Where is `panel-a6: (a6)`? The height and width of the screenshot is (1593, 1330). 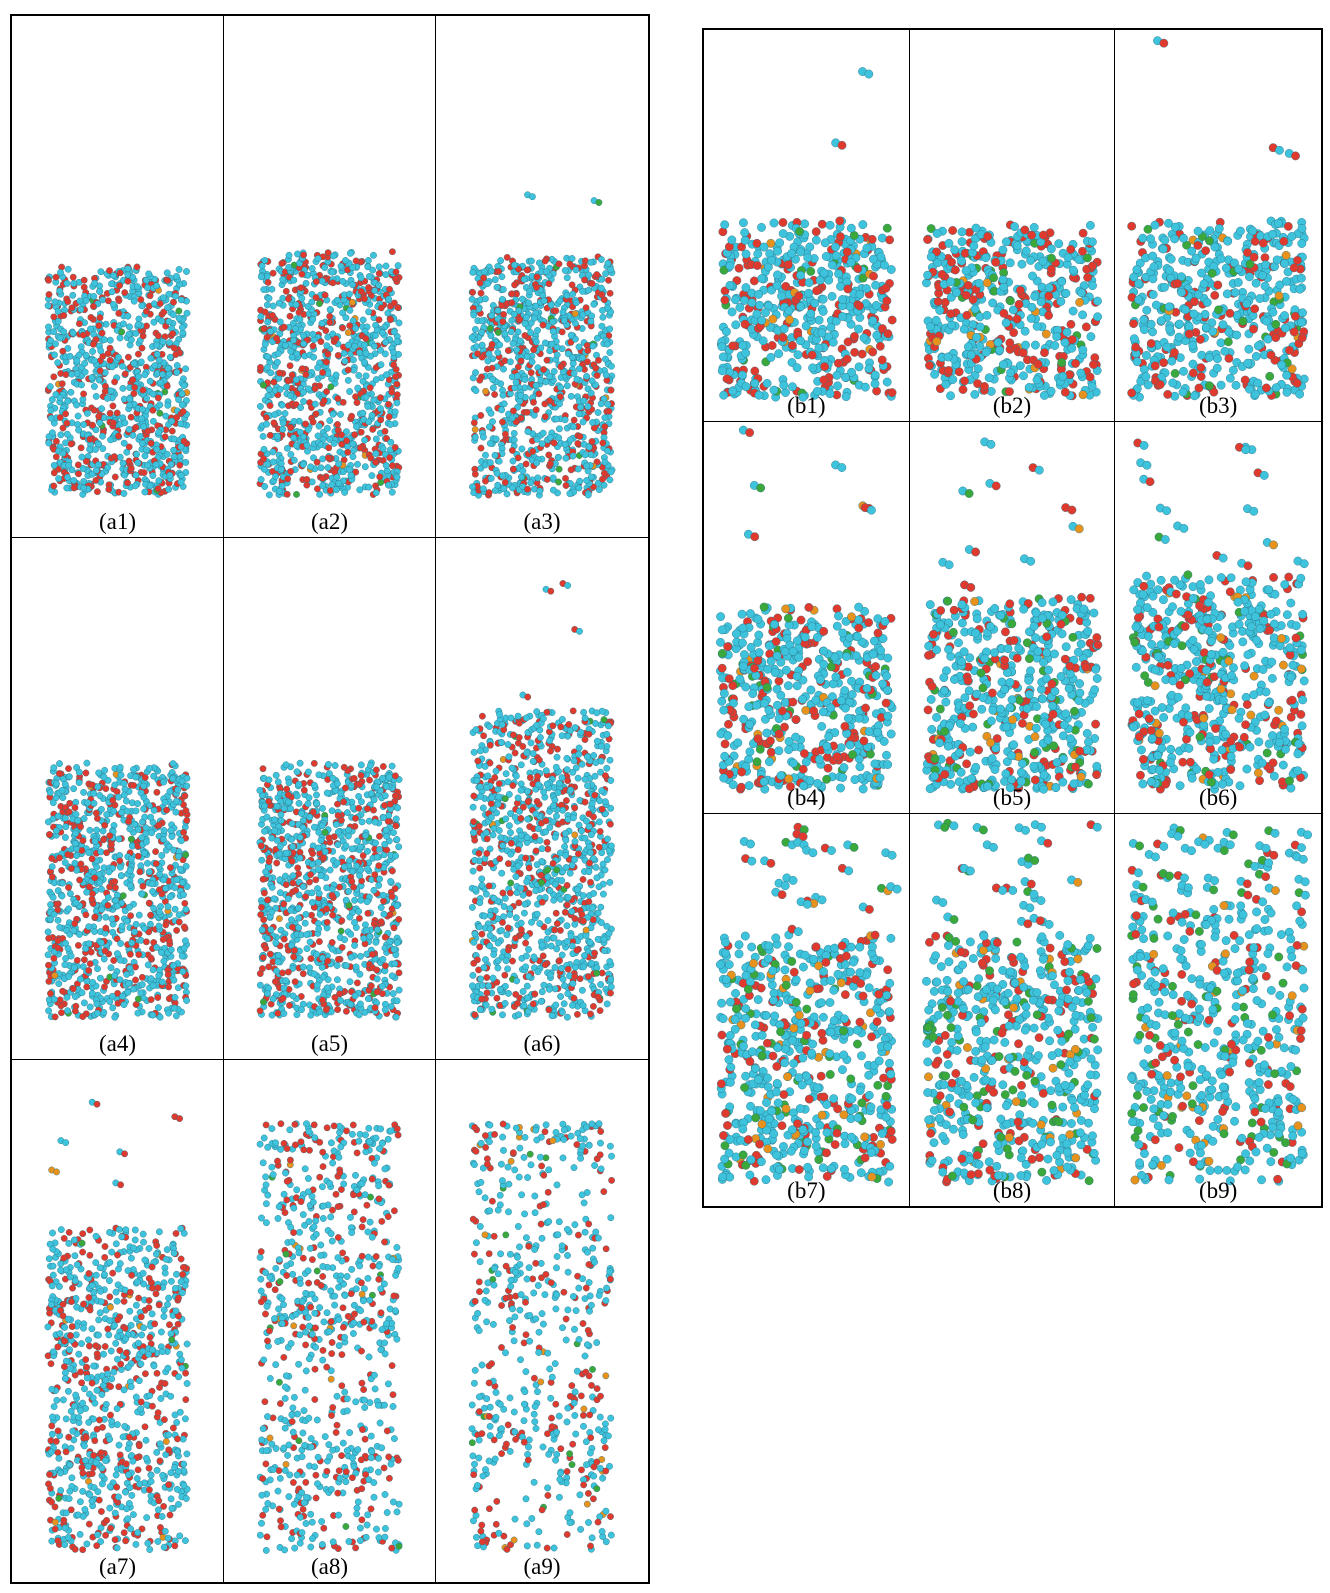
panel-a6: (a6) is located at coordinates (542, 799).